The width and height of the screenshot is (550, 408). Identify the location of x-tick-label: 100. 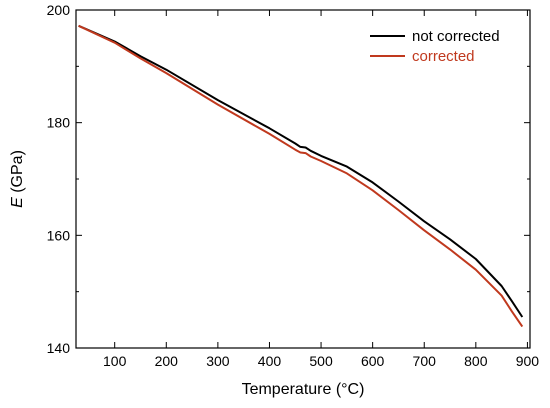
(115, 361).